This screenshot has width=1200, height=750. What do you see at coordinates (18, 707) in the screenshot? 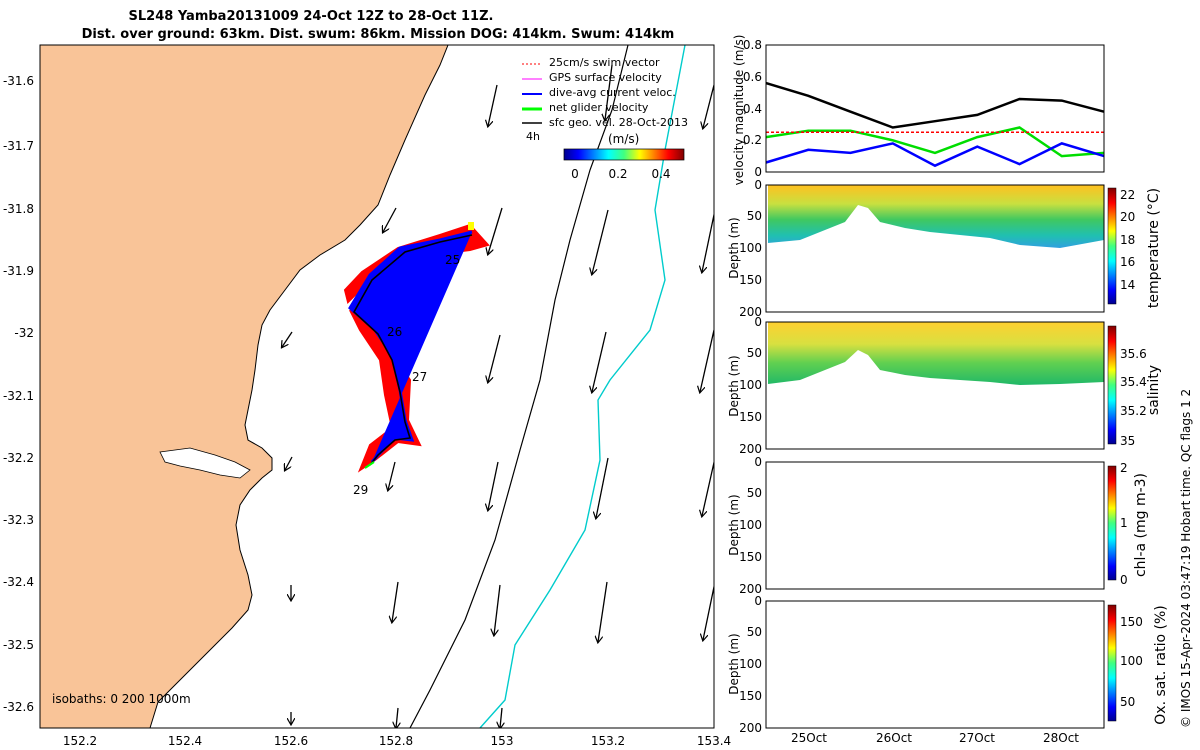
I see `map-ytick: -32.6` at bounding box center [18, 707].